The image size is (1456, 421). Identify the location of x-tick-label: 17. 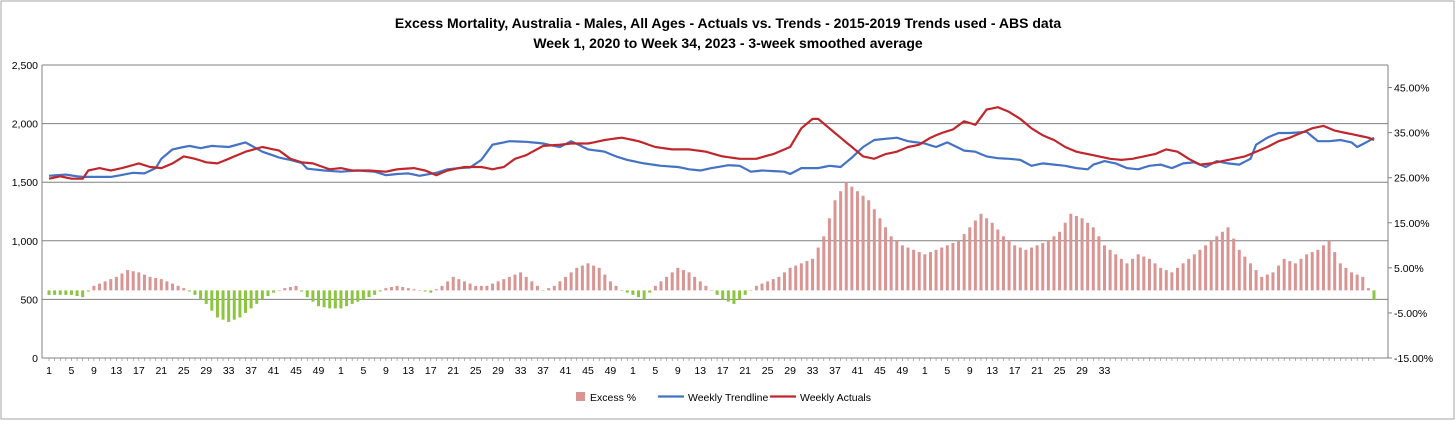
(1015, 371).